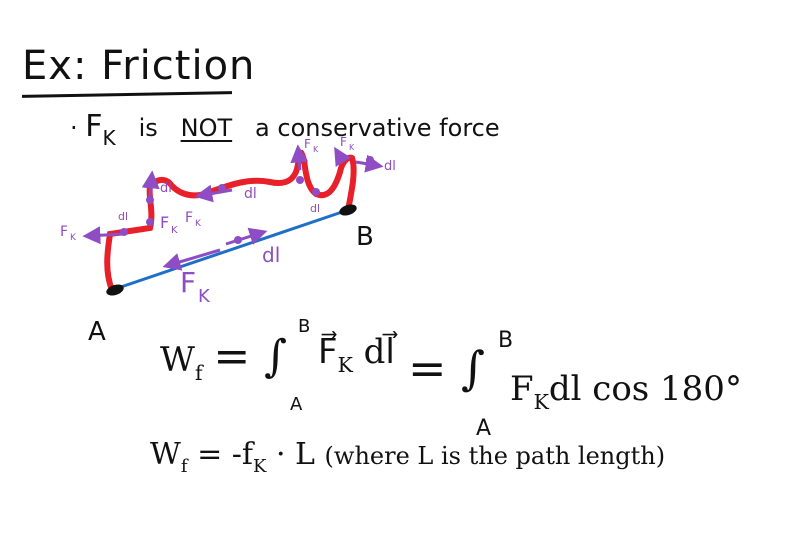 The height and width of the screenshot is (548, 809). Describe the element at coordinates (123, 216) in the screenshot. I see `label-dl-left: dl` at that location.